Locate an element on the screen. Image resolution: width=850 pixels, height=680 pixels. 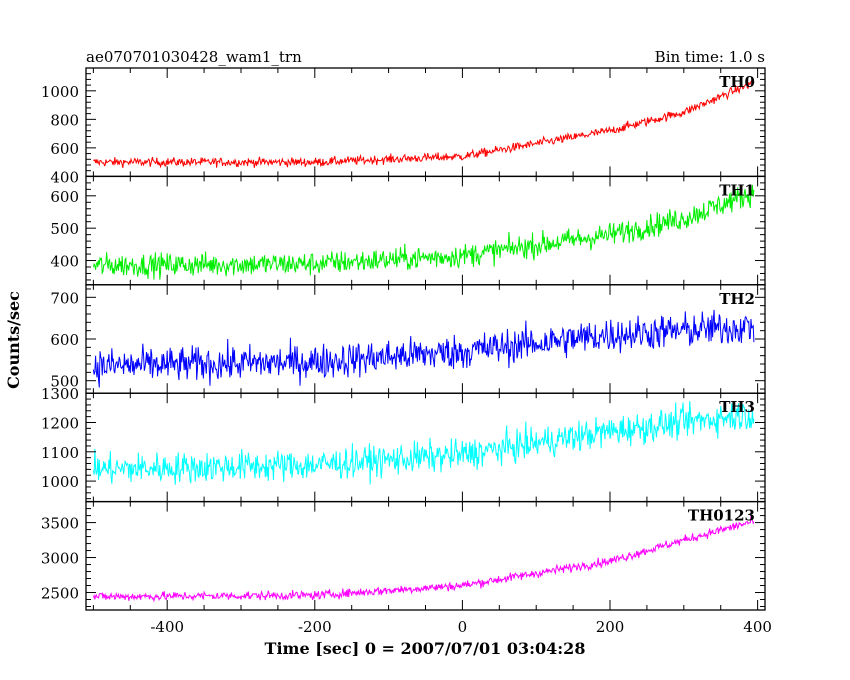
y-tick-label: 1200 is located at coordinates (60, 423).